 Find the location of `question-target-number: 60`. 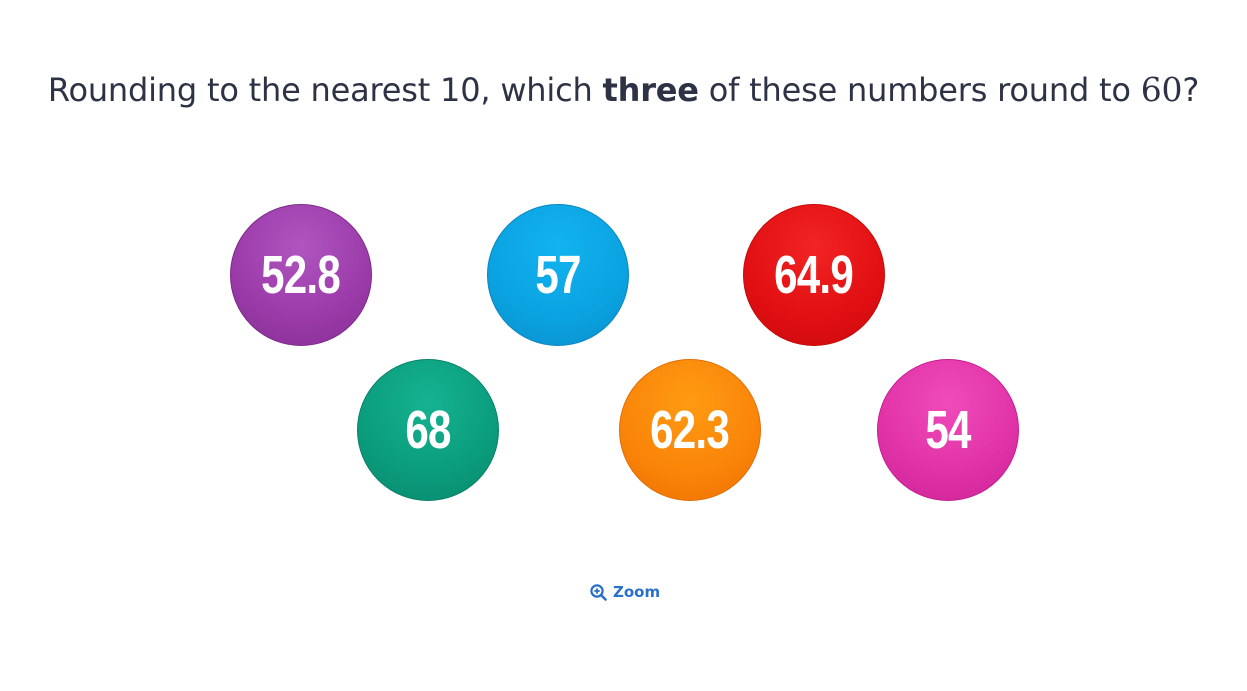

question-target-number: 60 is located at coordinates (1161, 89).